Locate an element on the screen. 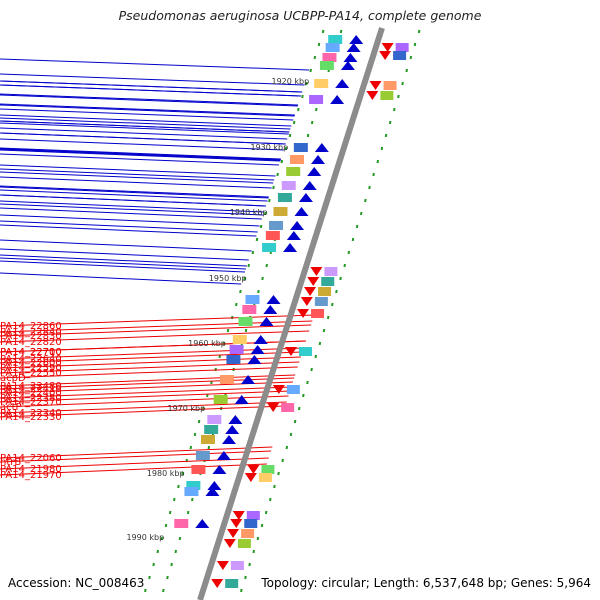 This screenshot has width=600, height=600. gene-label-pa14-21980: PA14_21980 is located at coordinates (31, 469).